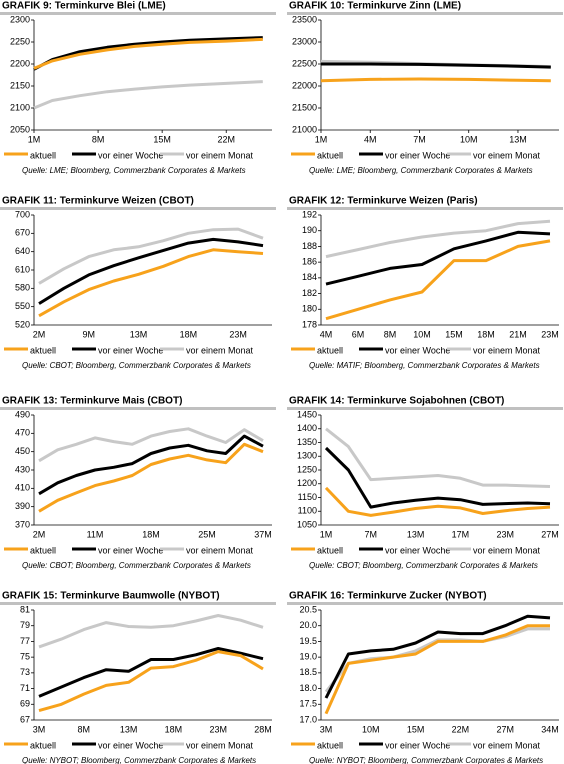 This screenshot has height=764, width=564. I want to click on x-tick-label: 28M, so click(263, 729).